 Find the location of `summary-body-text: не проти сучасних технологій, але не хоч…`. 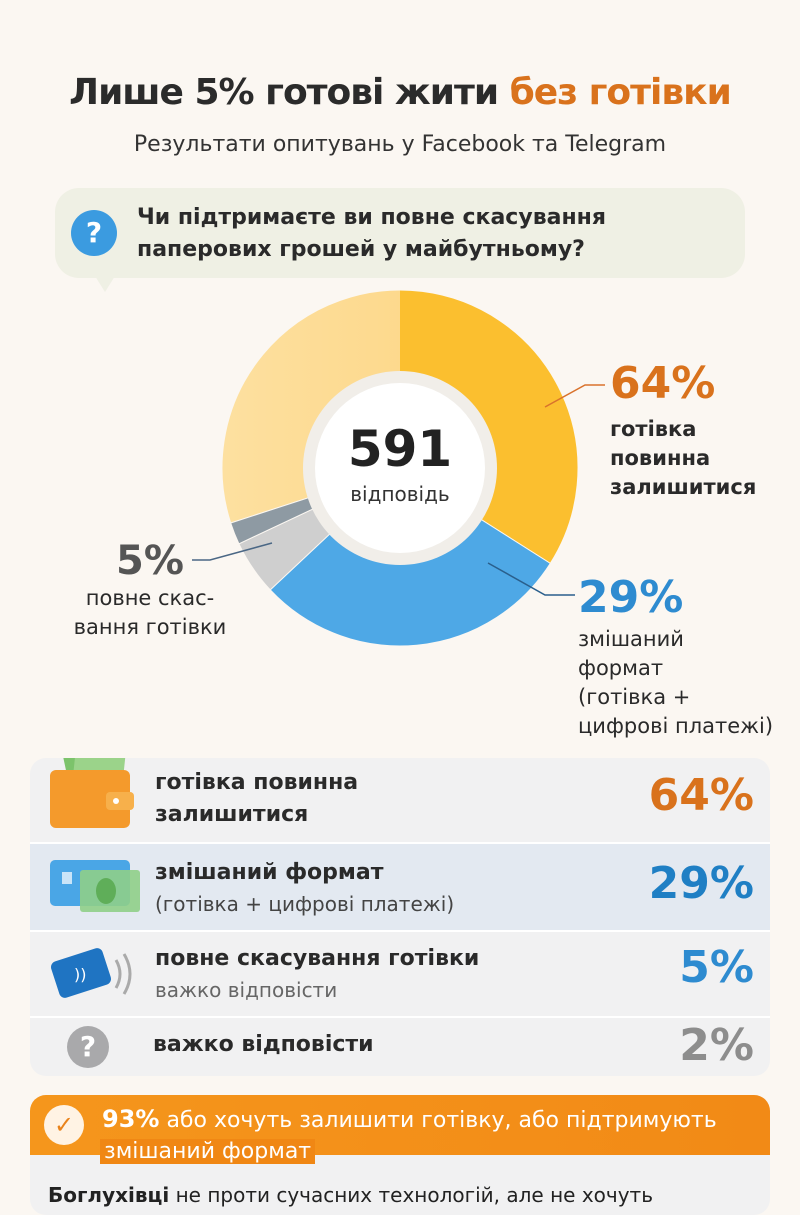

summary-body-text: не проти сучасних технологій, але не хоч… is located at coordinates (411, 1195).